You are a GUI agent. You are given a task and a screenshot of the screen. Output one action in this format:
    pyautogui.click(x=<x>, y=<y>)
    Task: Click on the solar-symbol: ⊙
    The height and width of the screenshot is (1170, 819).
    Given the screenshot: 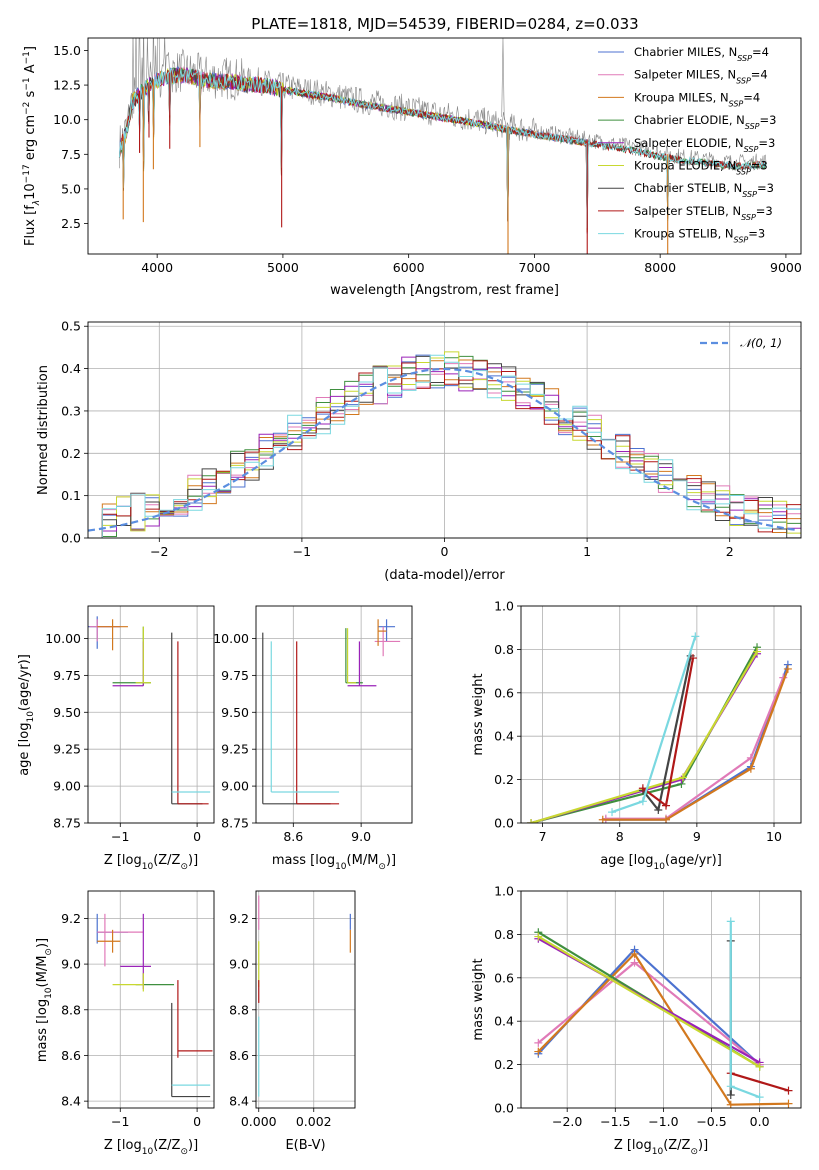 What is the action you would take?
    pyautogui.click(x=184, y=1152)
    